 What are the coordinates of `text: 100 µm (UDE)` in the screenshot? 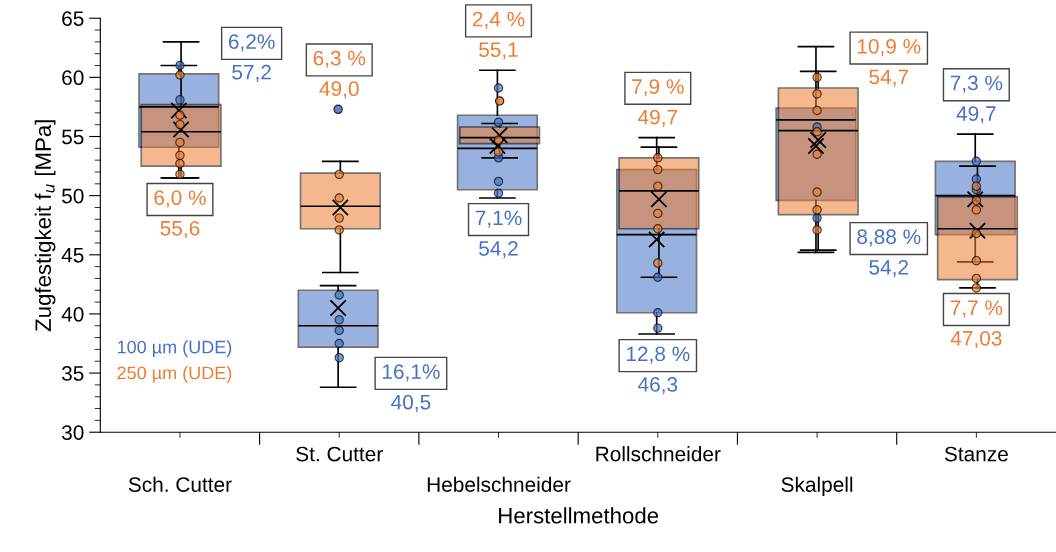 It's located at (174, 348).